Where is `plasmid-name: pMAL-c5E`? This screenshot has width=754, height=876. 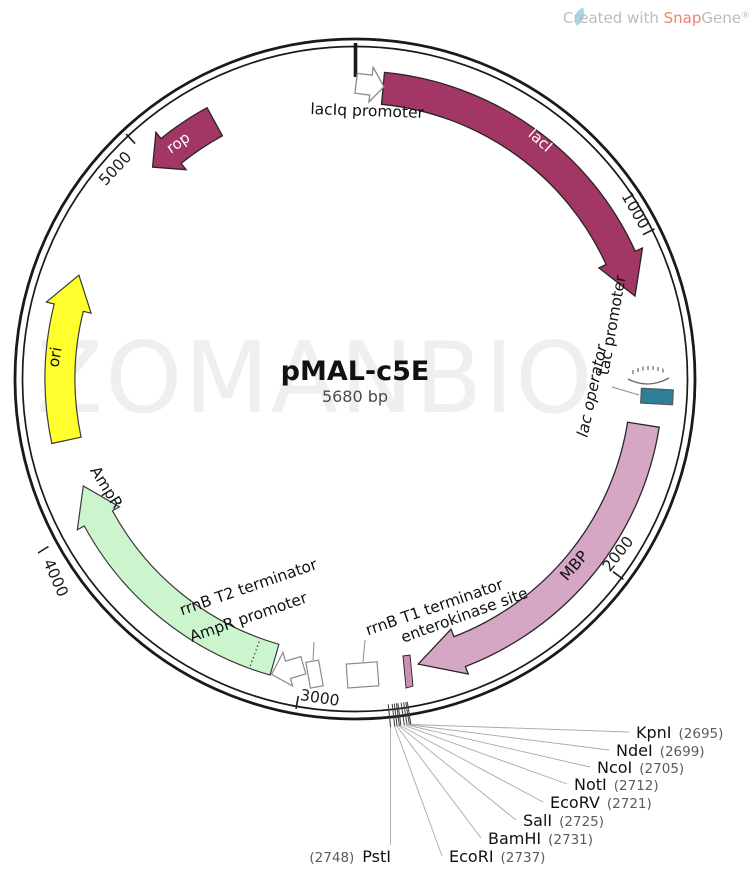 plasmid-name: pMAL-c5E is located at coordinates (355, 371).